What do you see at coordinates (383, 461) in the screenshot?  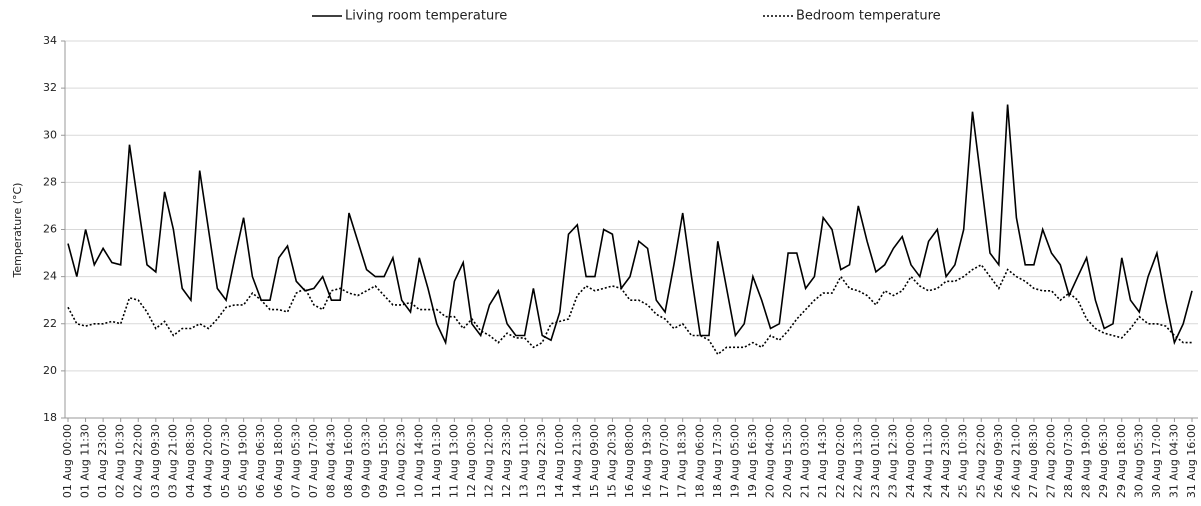 I see `x-tick-label: 09 Aug 15:00` at bounding box center [383, 461].